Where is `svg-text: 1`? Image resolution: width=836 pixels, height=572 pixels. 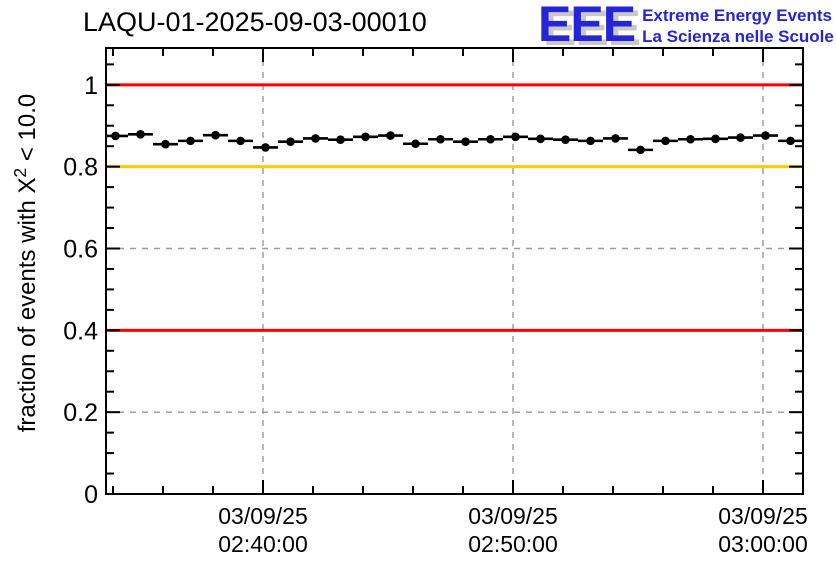 svg-text: 1 is located at coordinates (91, 86).